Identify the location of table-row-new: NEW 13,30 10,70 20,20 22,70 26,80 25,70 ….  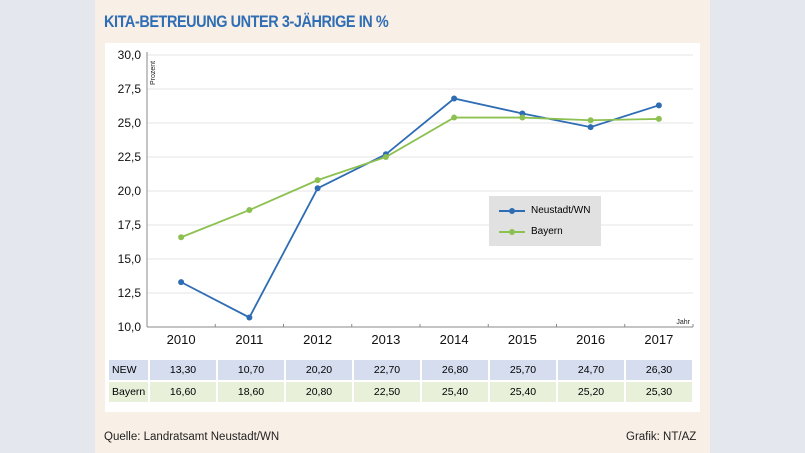
(400, 370).